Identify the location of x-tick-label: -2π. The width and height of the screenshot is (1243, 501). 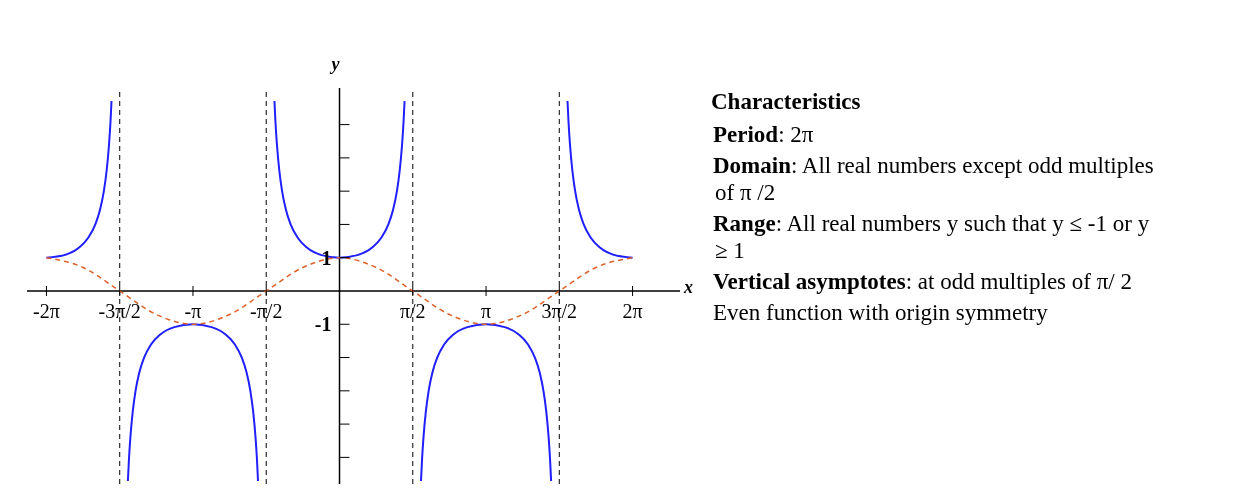
(46, 310).